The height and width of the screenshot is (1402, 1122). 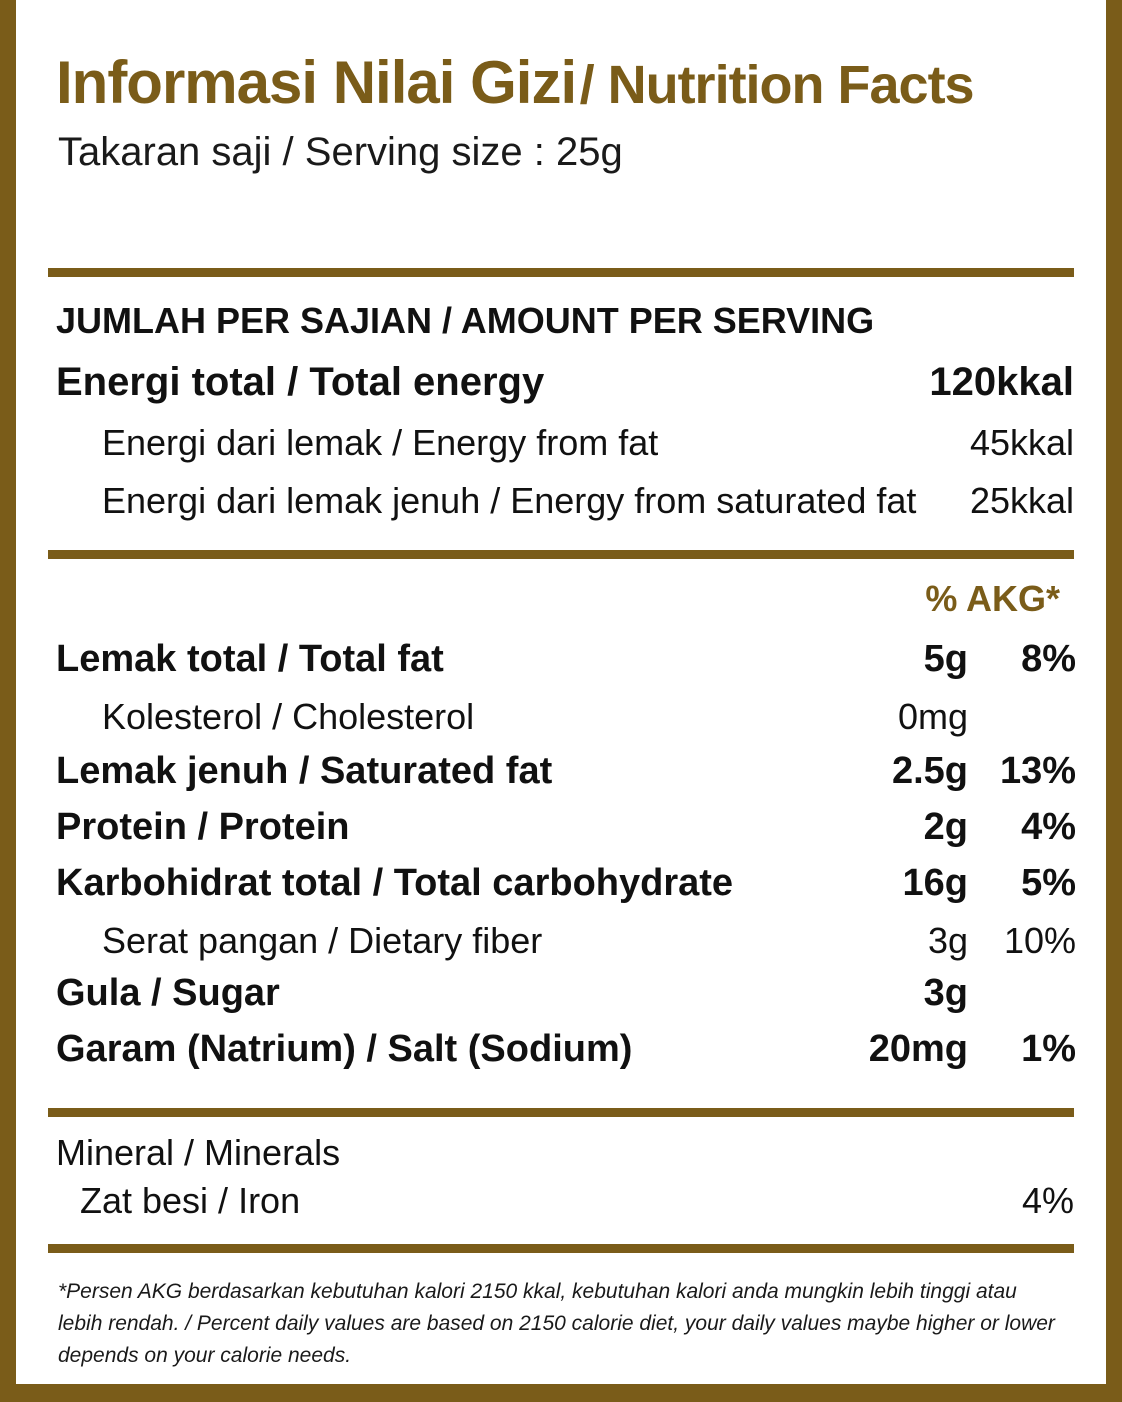 What do you see at coordinates (566, 384) in the screenshot?
I see `energy-total-row: Energi total / Total energy 120kkal` at bounding box center [566, 384].